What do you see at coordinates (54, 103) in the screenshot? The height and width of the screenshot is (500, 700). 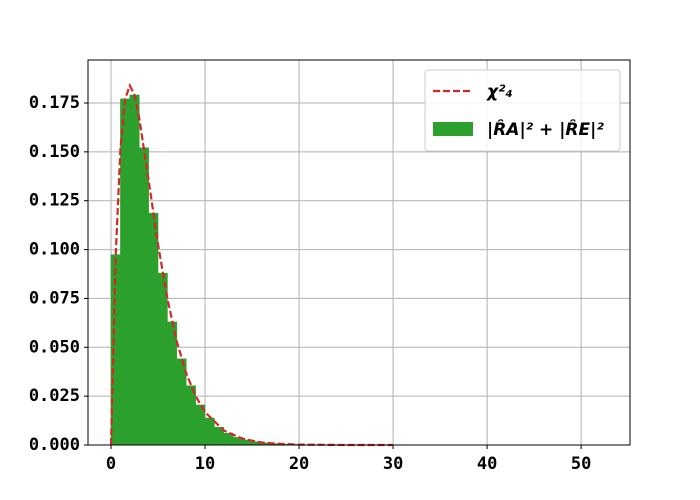 I see `y-tick-label: 0.175` at bounding box center [54, 103].